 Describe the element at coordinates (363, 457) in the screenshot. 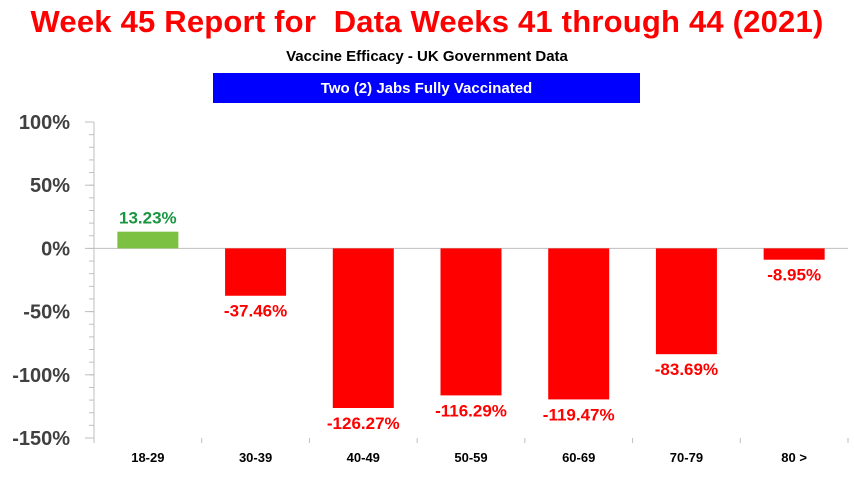

I see `x-category-label: 40-49` at that location.